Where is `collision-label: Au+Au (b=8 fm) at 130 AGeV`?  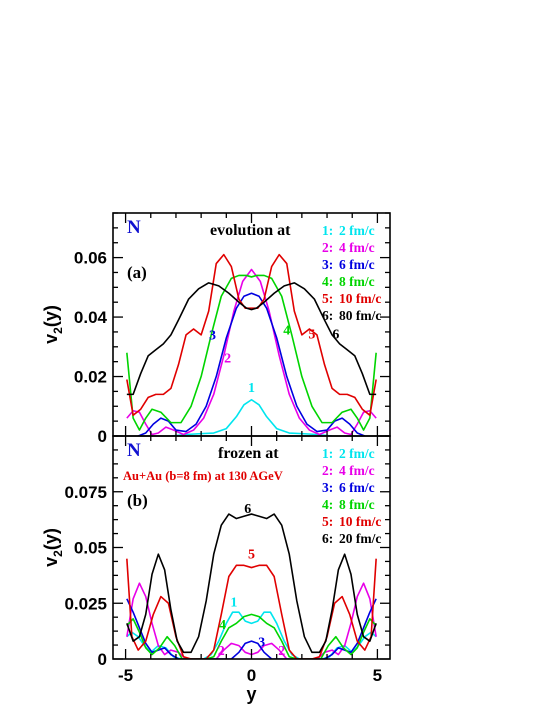 collision-label: Au+Au (b=8 fm) at 130 AGeV is located at coordinates (203, 476).